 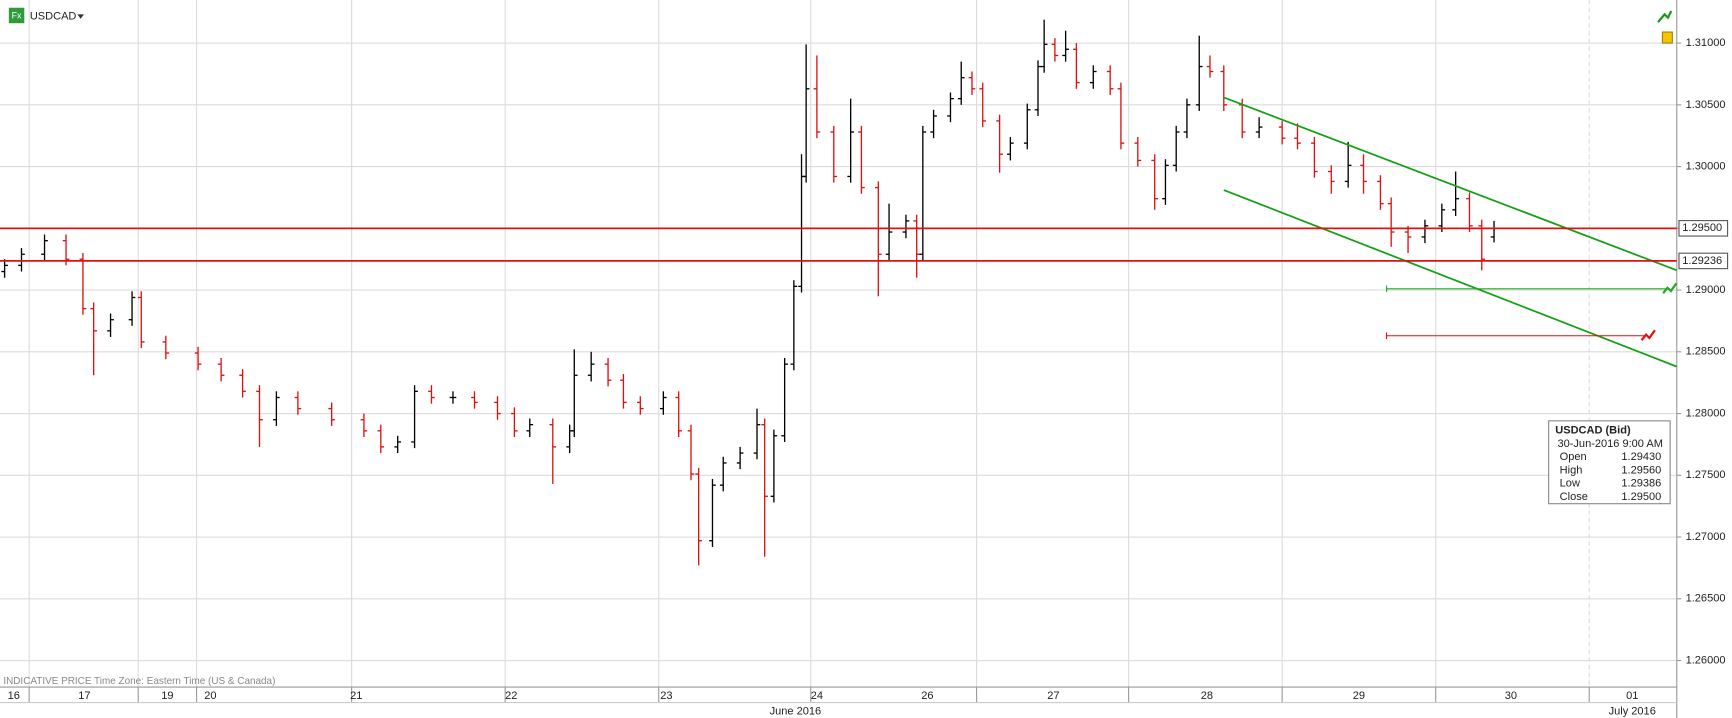 I want to click on info-label: Open, so click(x=1573, y=457).